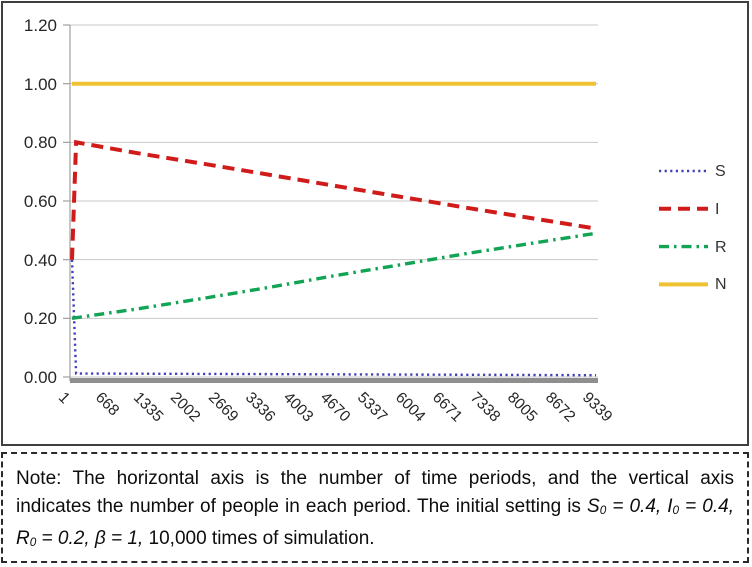 The image size is (752, 567). What do you see at coordinates (333, 199) in the screenshot?
I see `series-line-I` at bounding box center [333, 199].